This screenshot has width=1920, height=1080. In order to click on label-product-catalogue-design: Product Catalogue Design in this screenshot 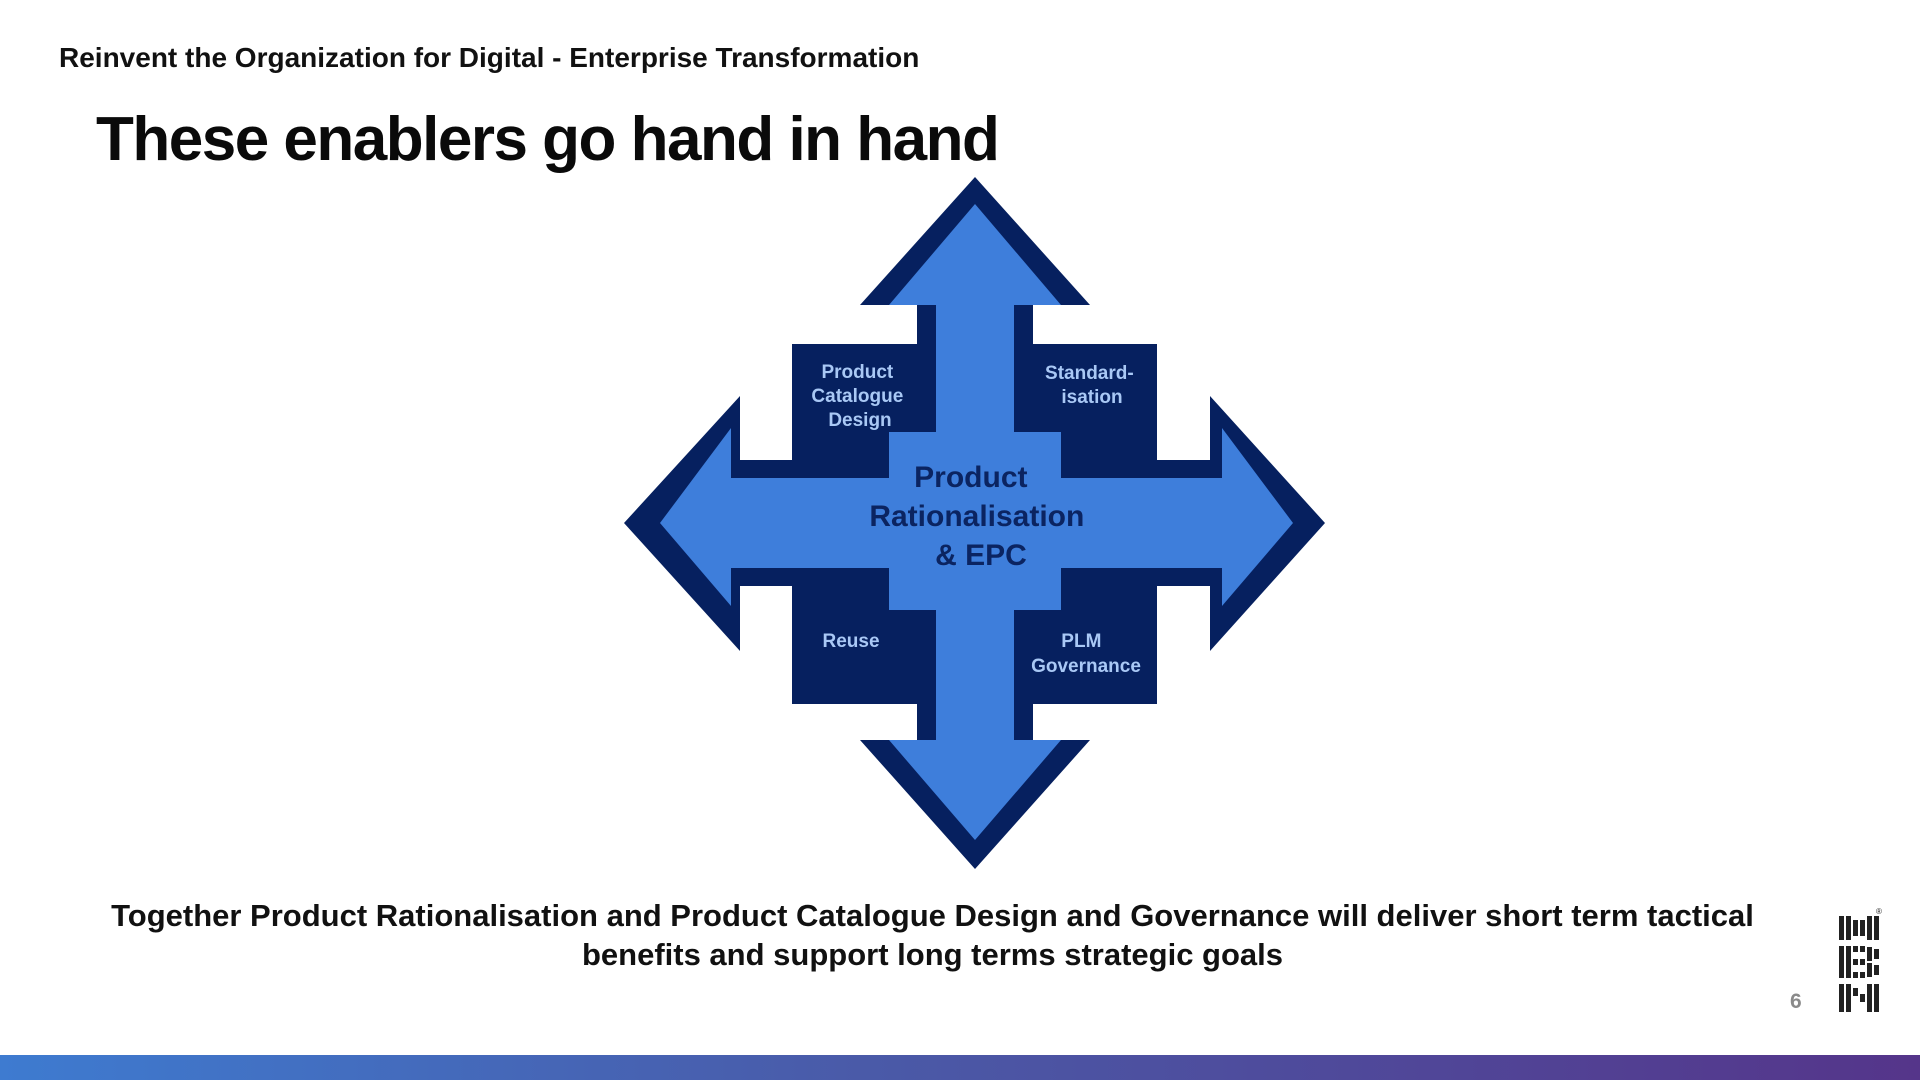, I will do `click(859, 396)`.